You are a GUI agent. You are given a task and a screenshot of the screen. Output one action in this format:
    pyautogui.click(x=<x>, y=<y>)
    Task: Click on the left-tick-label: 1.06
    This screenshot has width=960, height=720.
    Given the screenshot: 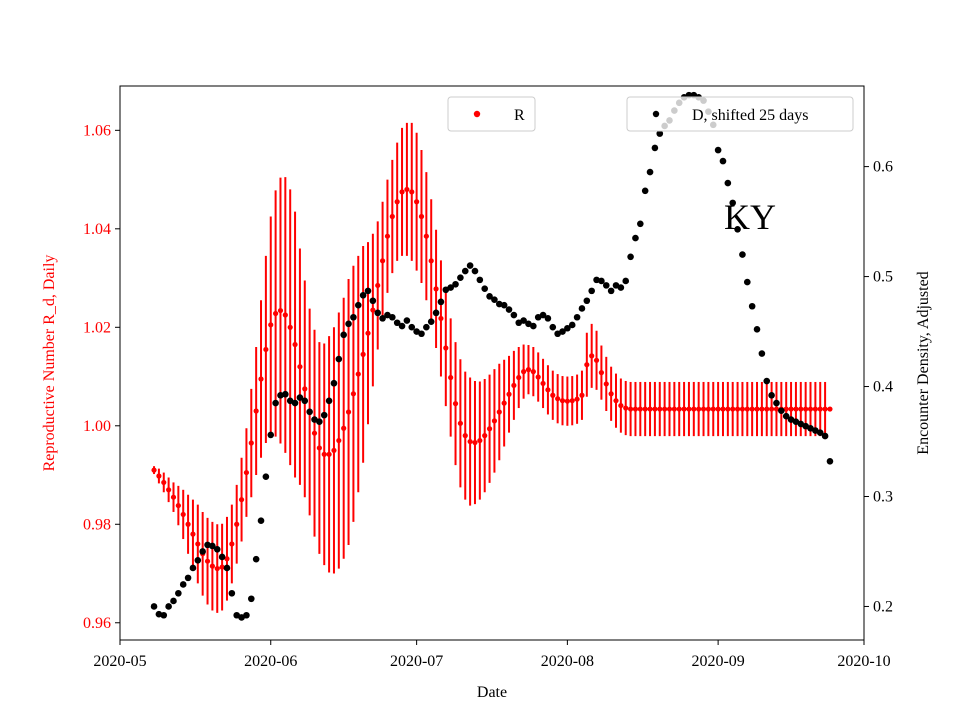 What is the action you would take?
    pyautogui.click(x=97, y=130)
    